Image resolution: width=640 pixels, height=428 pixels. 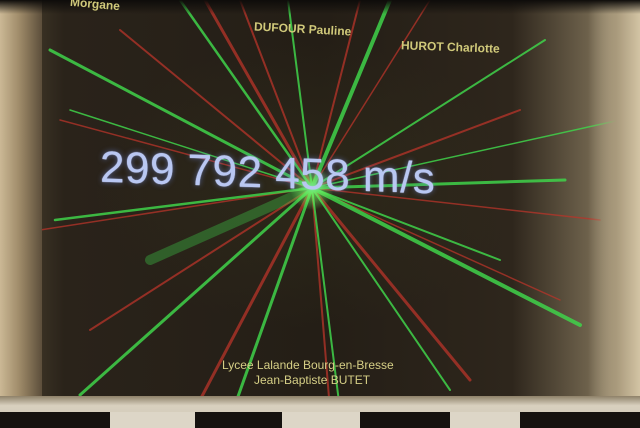 I want to click on teacher-credit: Jean-Baptiste BUTET, so click(x=312, y=380).